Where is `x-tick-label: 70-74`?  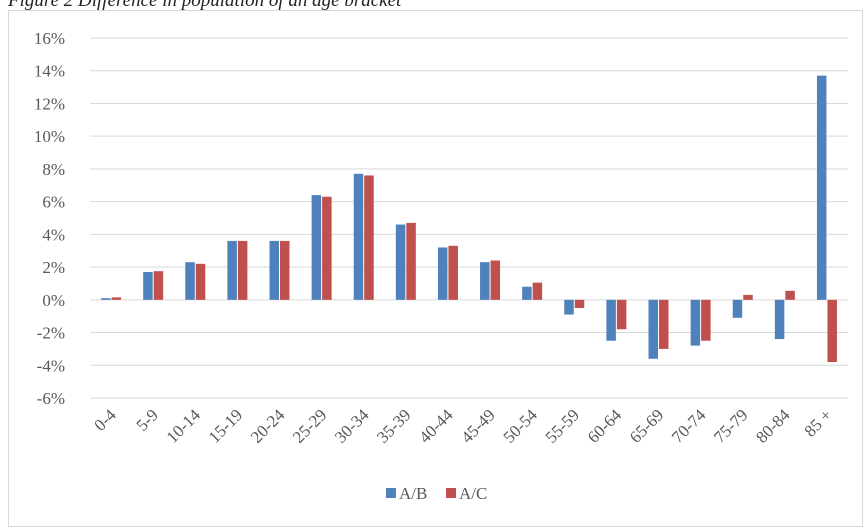
x-tick-label: 70-74 is located at coordinates (689, 426).